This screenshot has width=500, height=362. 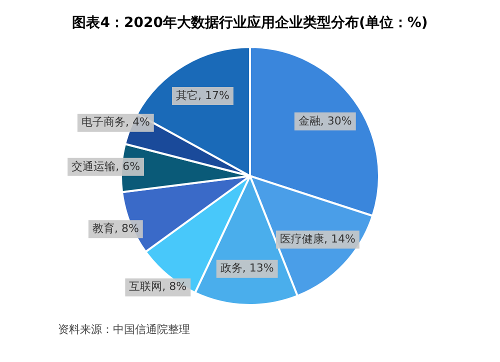 I want to click on slice-label: 其它, 17%, so click(x=203, y=95).